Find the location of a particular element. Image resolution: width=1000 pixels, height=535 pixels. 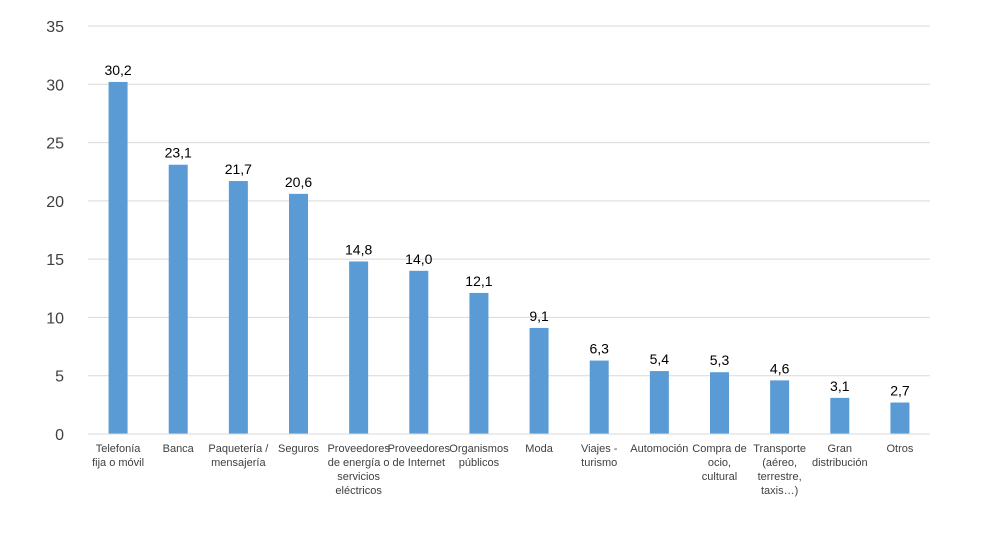

x-tick-label: Compra de ocio, cultural is located at coordinates (719, 463).